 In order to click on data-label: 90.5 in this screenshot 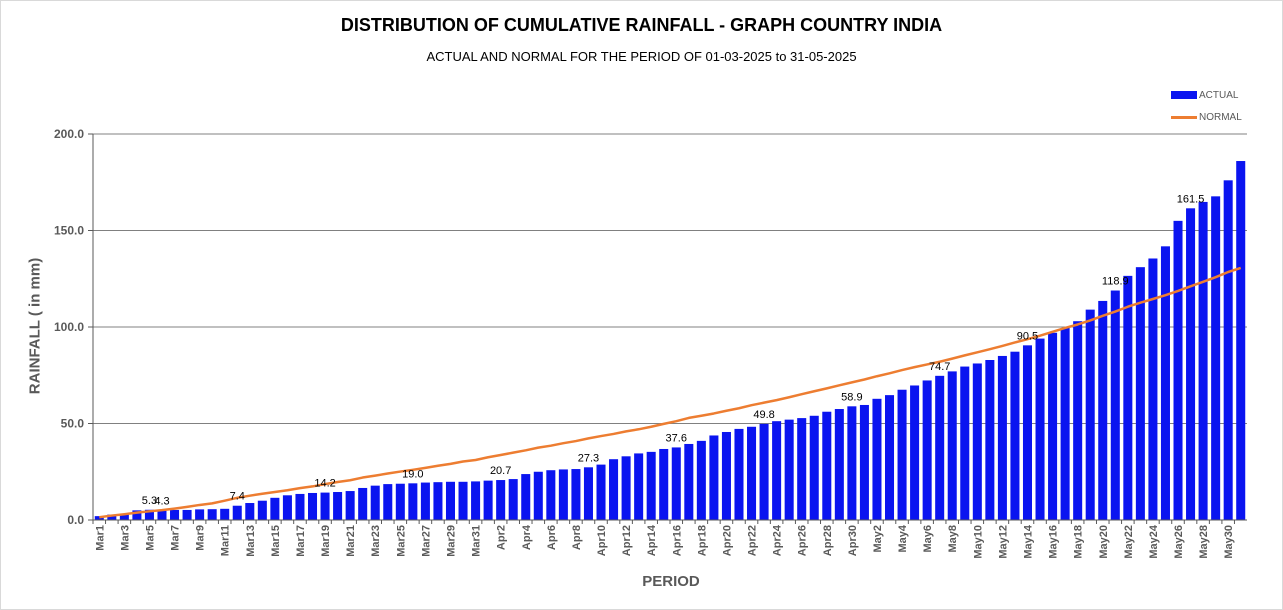, I will do `click(1027, 336)`.